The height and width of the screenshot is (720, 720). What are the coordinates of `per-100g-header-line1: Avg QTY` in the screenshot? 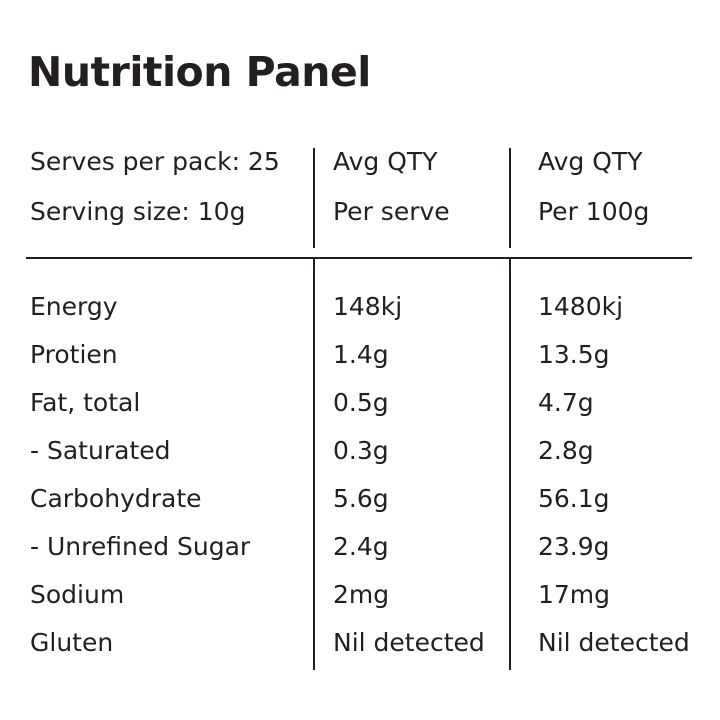 It's located at (590, 161).